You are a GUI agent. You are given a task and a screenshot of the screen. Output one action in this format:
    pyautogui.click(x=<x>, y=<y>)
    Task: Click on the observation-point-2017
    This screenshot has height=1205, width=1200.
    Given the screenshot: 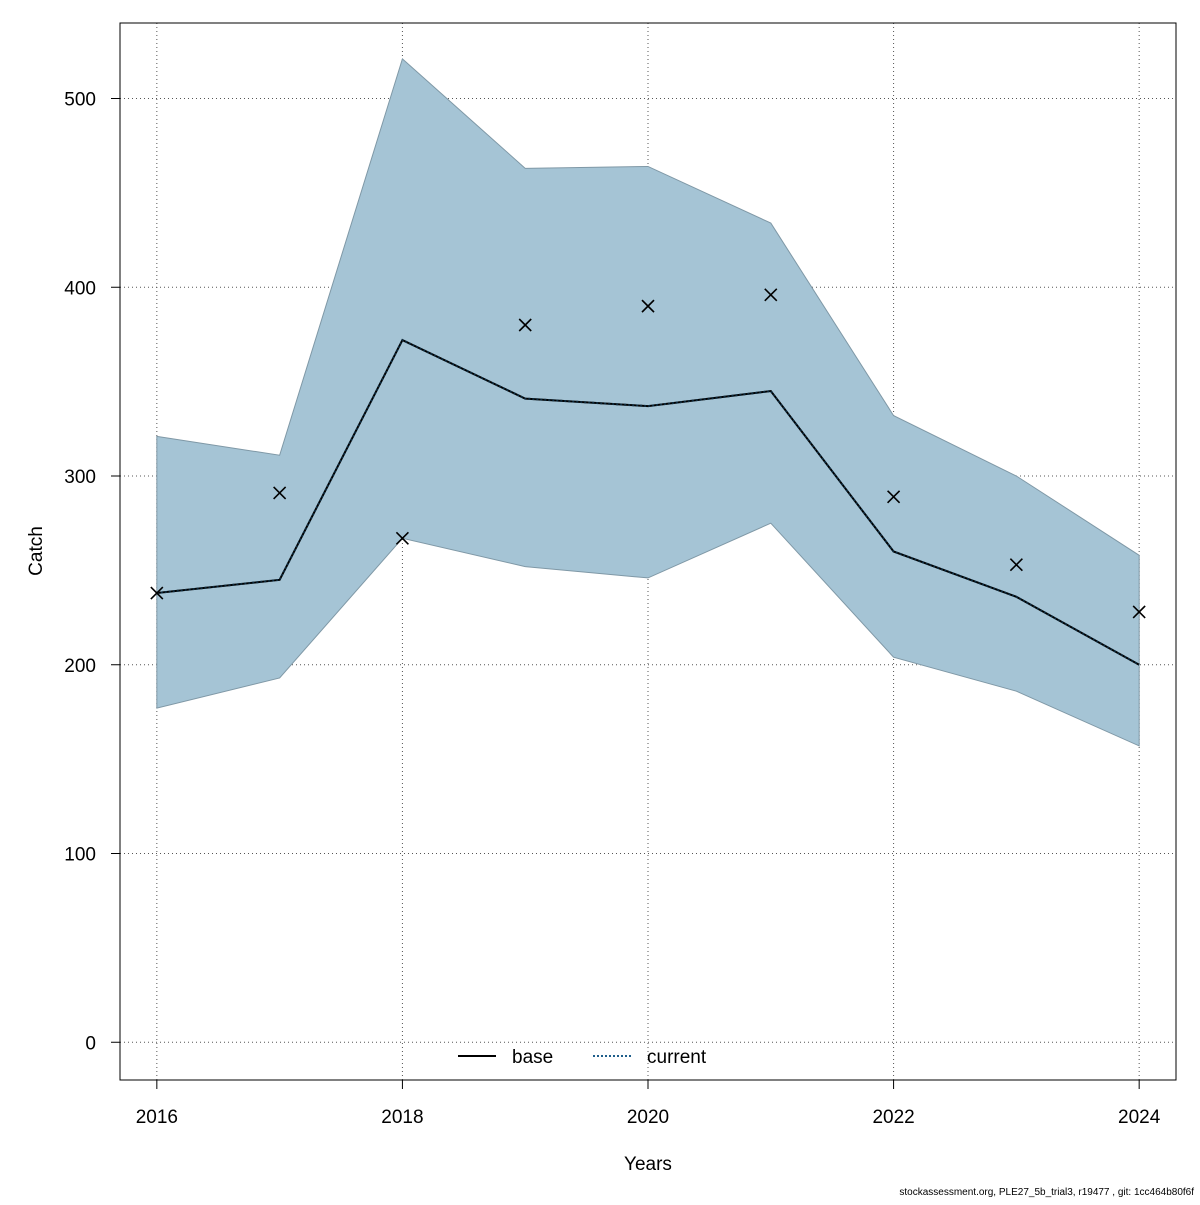 What is the action you would take?
    pyautogui.click(x=280, y=493)
    